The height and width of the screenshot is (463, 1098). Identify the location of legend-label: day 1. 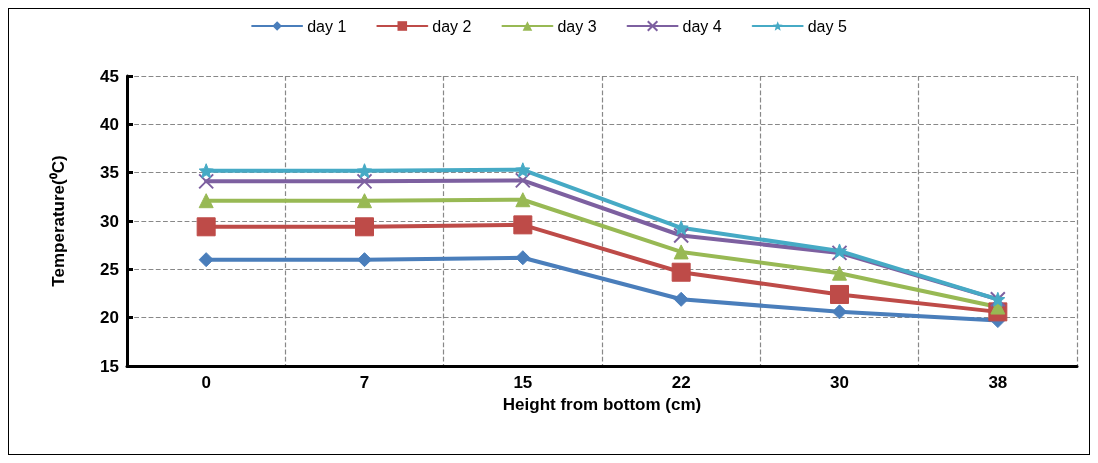
(327, 26).